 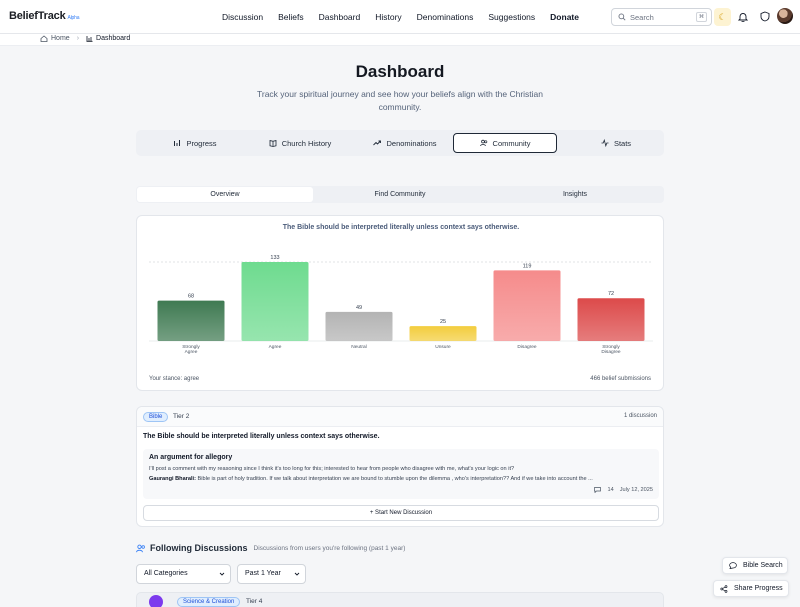 What do you see at coordinates (445, 17) in the screenshot?
I see `nav-denominations: Denominations` at bounding box center [445, 17].